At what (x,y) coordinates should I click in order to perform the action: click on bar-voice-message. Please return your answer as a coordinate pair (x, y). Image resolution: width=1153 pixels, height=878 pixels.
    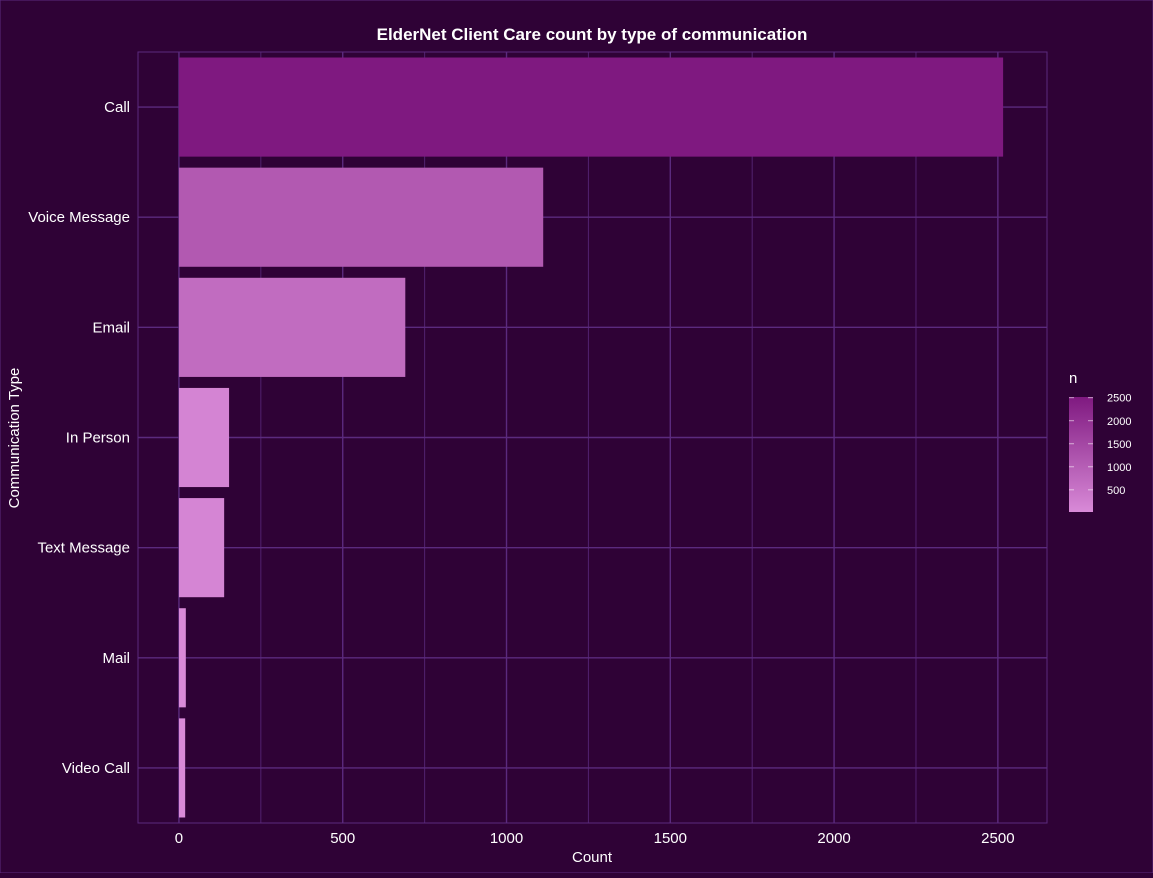
    Looking at the image, I should click on (361, 217).